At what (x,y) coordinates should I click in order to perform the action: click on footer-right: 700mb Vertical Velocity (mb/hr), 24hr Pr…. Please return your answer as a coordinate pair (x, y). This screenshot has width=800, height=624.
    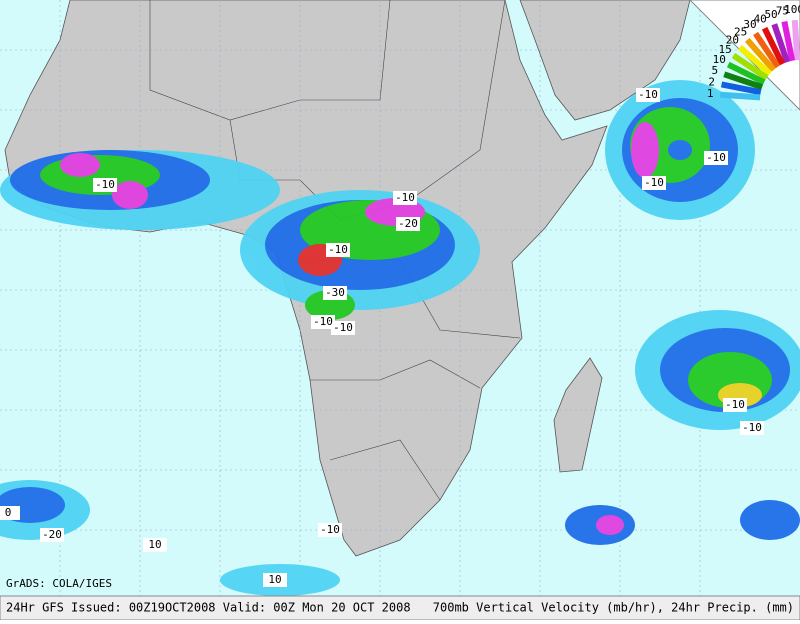
    Looking at the image, I should click on (613, 608).